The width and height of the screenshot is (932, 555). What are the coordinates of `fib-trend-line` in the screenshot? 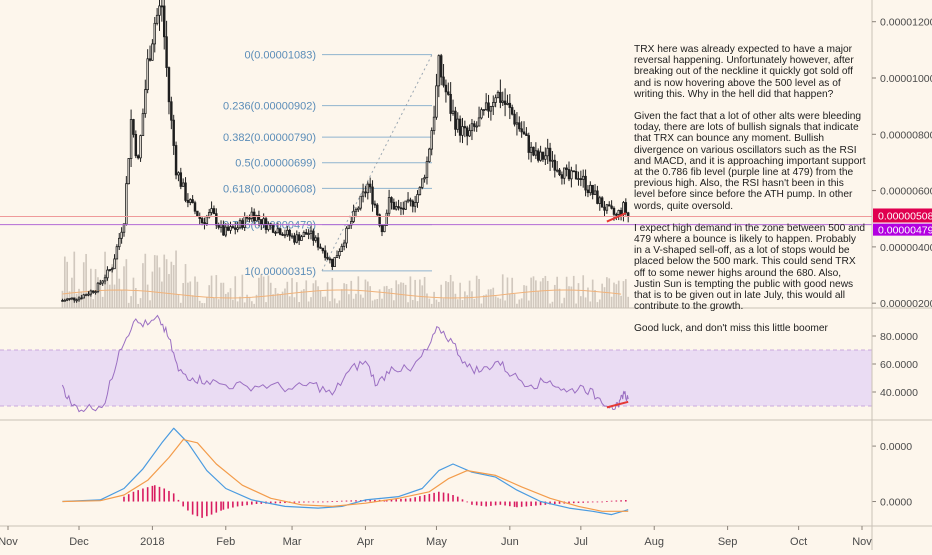 It's located at (377, 163).